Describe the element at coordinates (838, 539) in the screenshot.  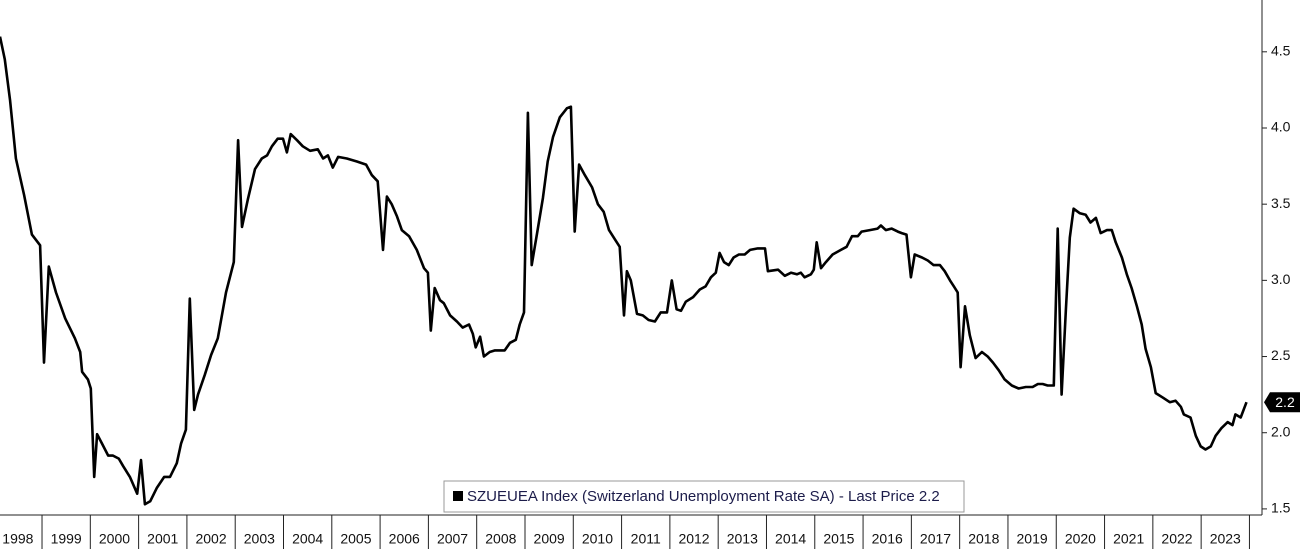
I see `x-tick-label: 2015` at that location.